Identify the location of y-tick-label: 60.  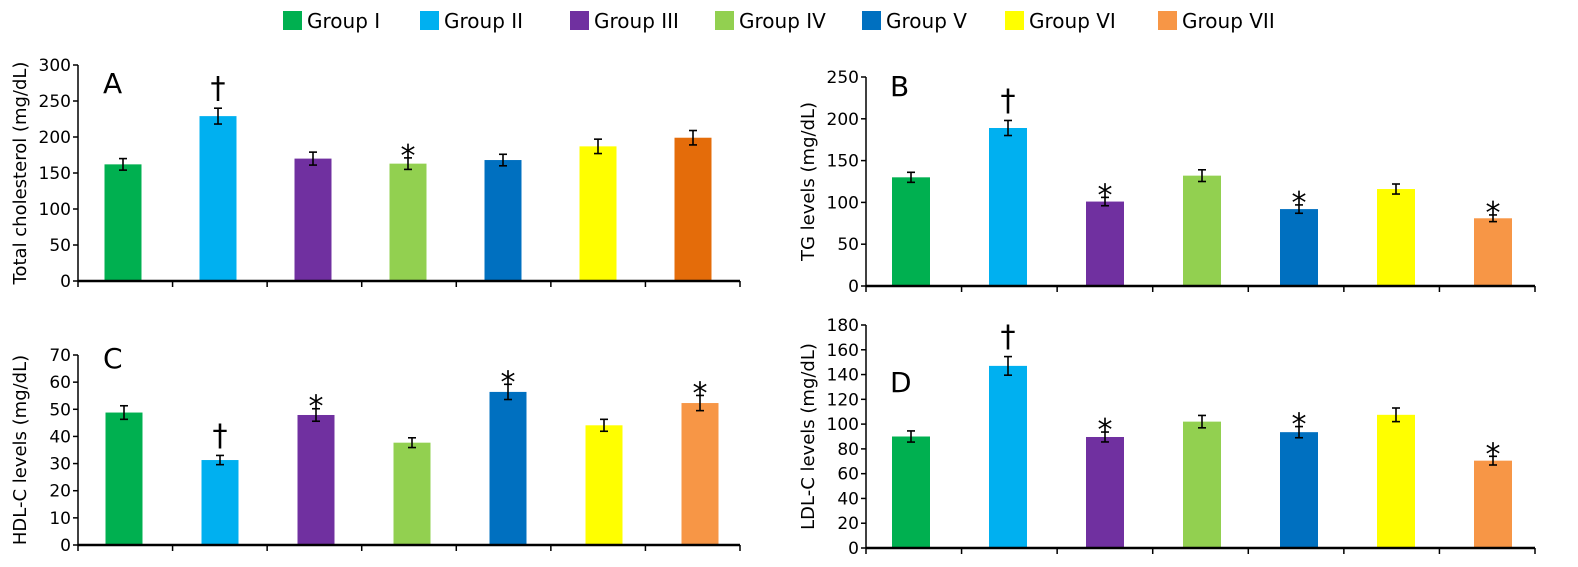
(848, 475).